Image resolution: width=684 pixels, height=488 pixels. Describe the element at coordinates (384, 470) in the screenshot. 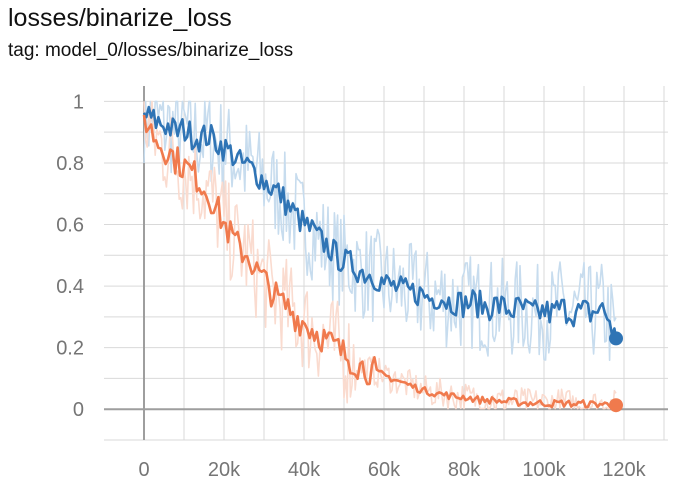

I see `x-tick-label: 60k` at that location.